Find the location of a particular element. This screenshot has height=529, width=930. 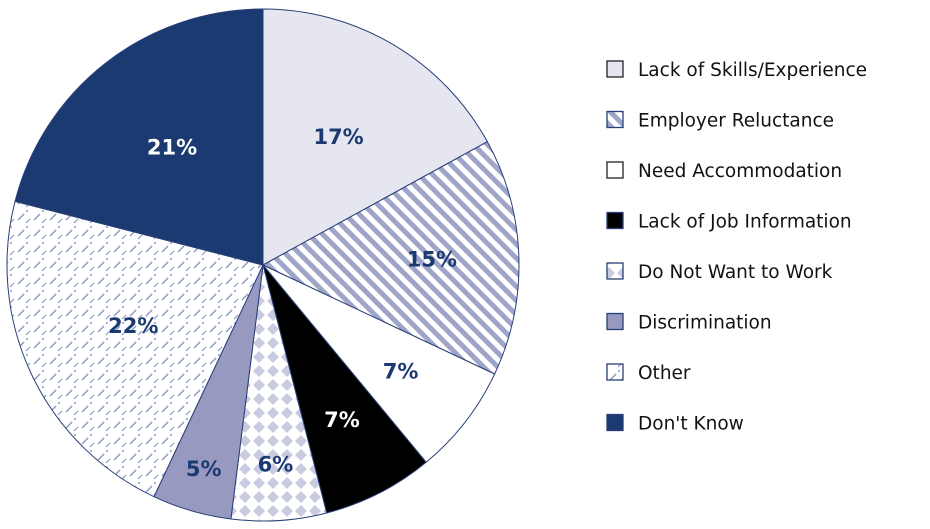

data-label-lack-of-skills-experience: 17% is located at coordinates (338, 137).